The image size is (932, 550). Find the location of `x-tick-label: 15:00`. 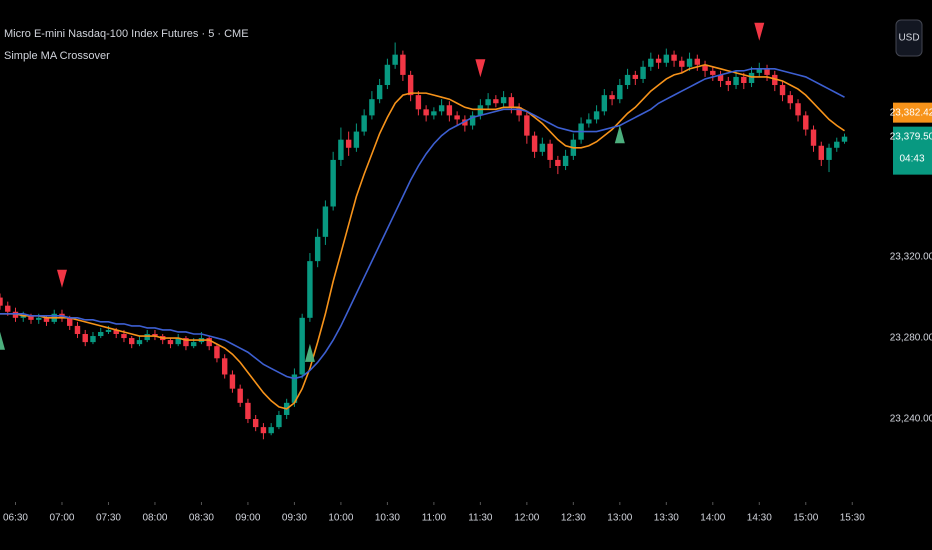

x-tick-label: 15:00 is located at coordinates (805, 518).